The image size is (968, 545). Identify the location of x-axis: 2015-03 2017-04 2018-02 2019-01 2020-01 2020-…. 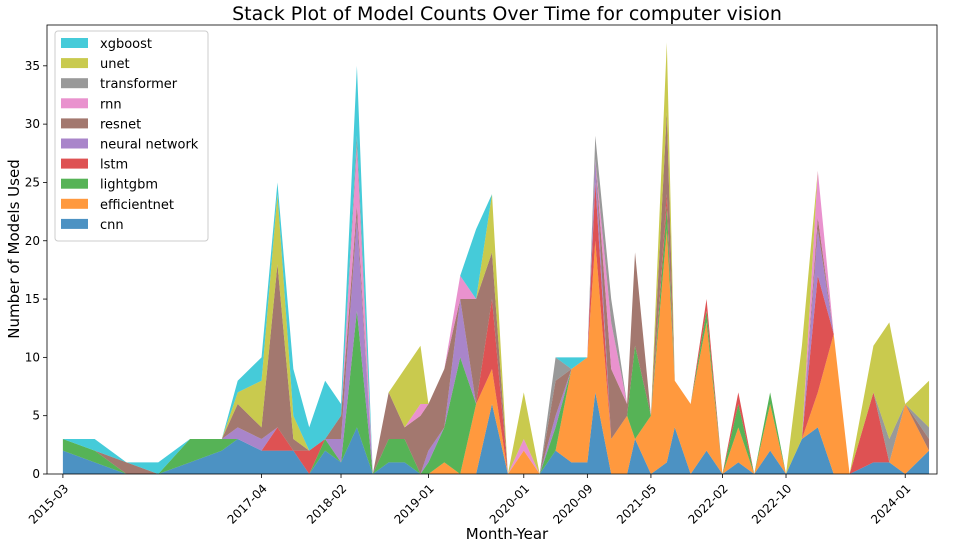
(470, 500).